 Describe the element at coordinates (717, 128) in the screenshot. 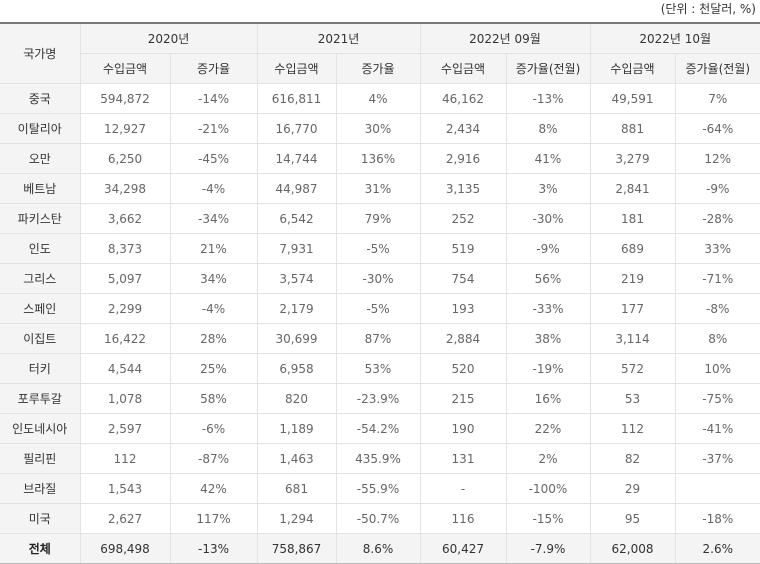

I see `growth-rate-cell: -64%` at that location.